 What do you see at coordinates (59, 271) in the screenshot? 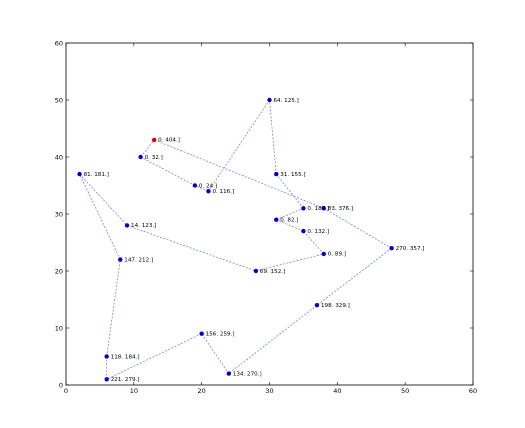
I see `y-tick-label-2: 20` at bounding box center [59, 271].